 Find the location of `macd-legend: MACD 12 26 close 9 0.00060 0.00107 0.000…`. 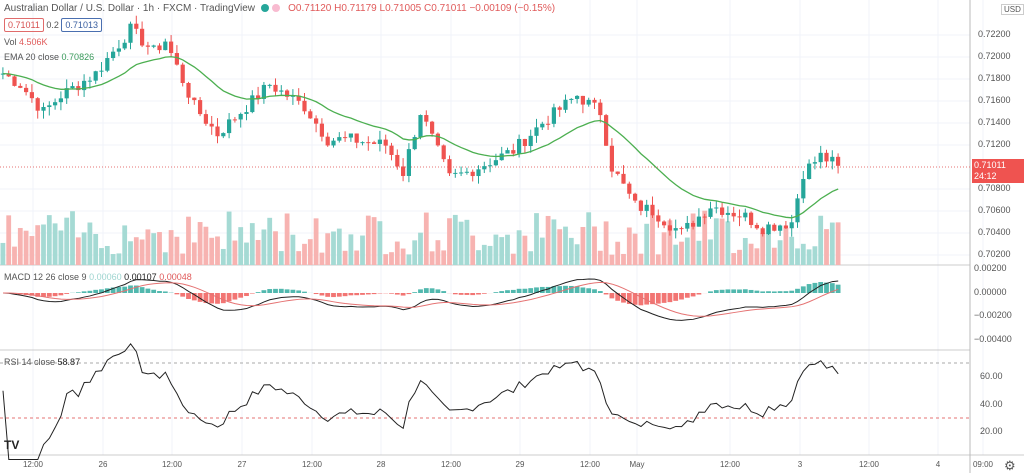

macd-legend: MACD 12 26 close 9 0.00060 0.00107 0.000… is located at coordinates (98, 277).